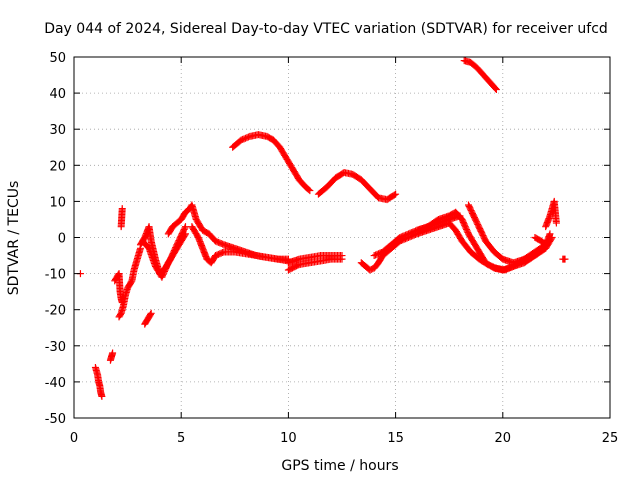  I want to click on series-s13, so click(271, 163).